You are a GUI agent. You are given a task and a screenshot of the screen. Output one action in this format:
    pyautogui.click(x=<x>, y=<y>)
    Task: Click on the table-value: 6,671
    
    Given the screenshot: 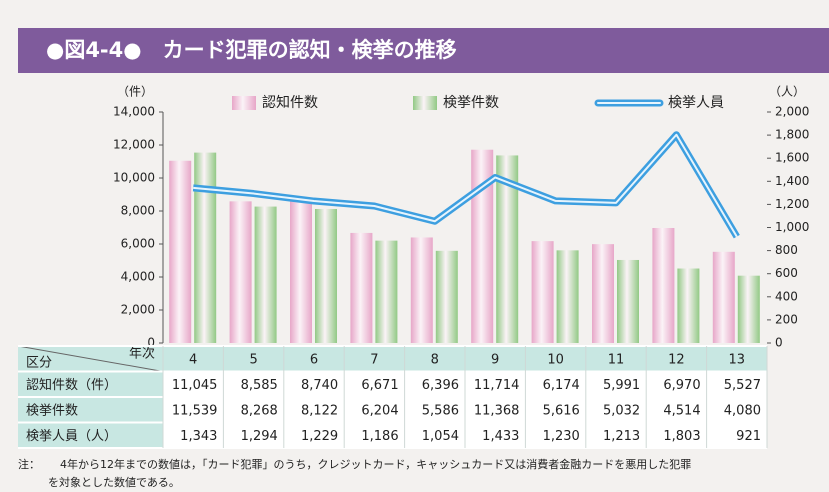 What is the action you would take?
    pyautogui.click(x=379, y=385)
    